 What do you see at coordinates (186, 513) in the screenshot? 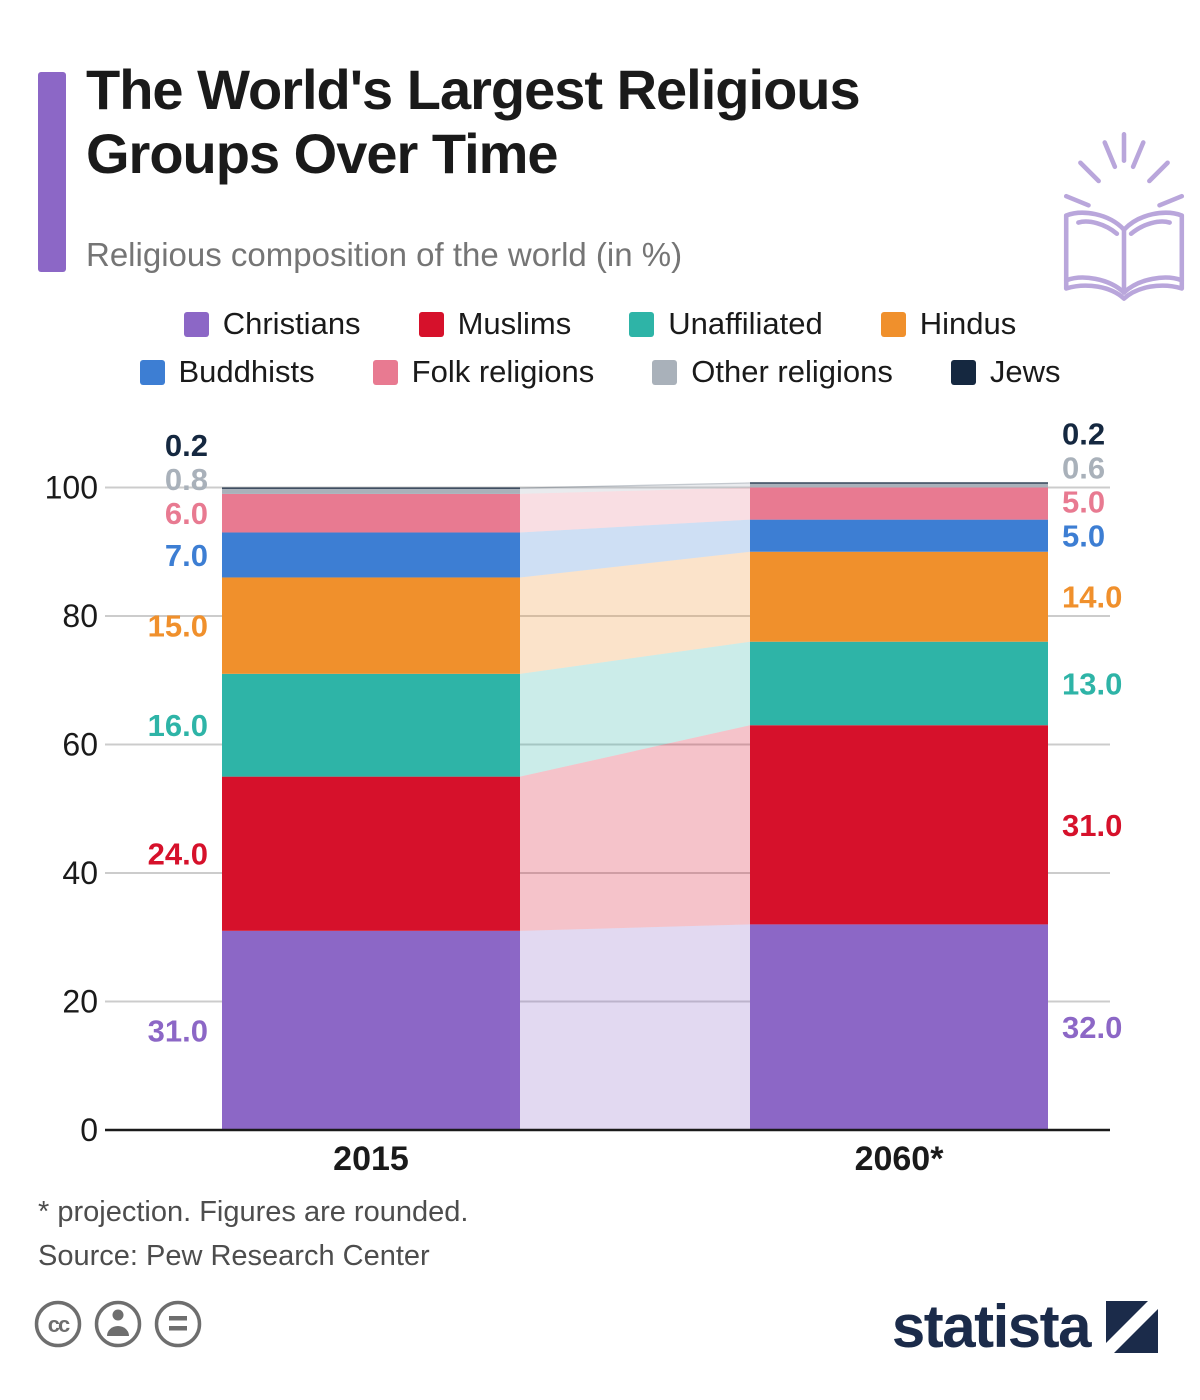
I see `value-label-2015-folk-religions: 6.0` at bounding box center [186, 513].